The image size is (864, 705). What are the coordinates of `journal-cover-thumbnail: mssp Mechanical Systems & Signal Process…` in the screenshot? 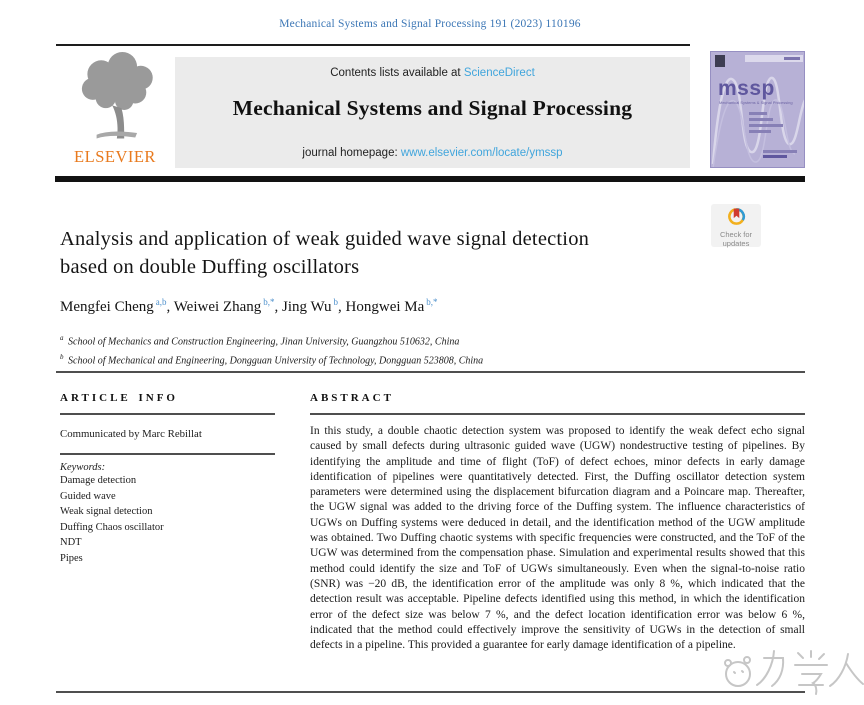 It's located at (757, 109).